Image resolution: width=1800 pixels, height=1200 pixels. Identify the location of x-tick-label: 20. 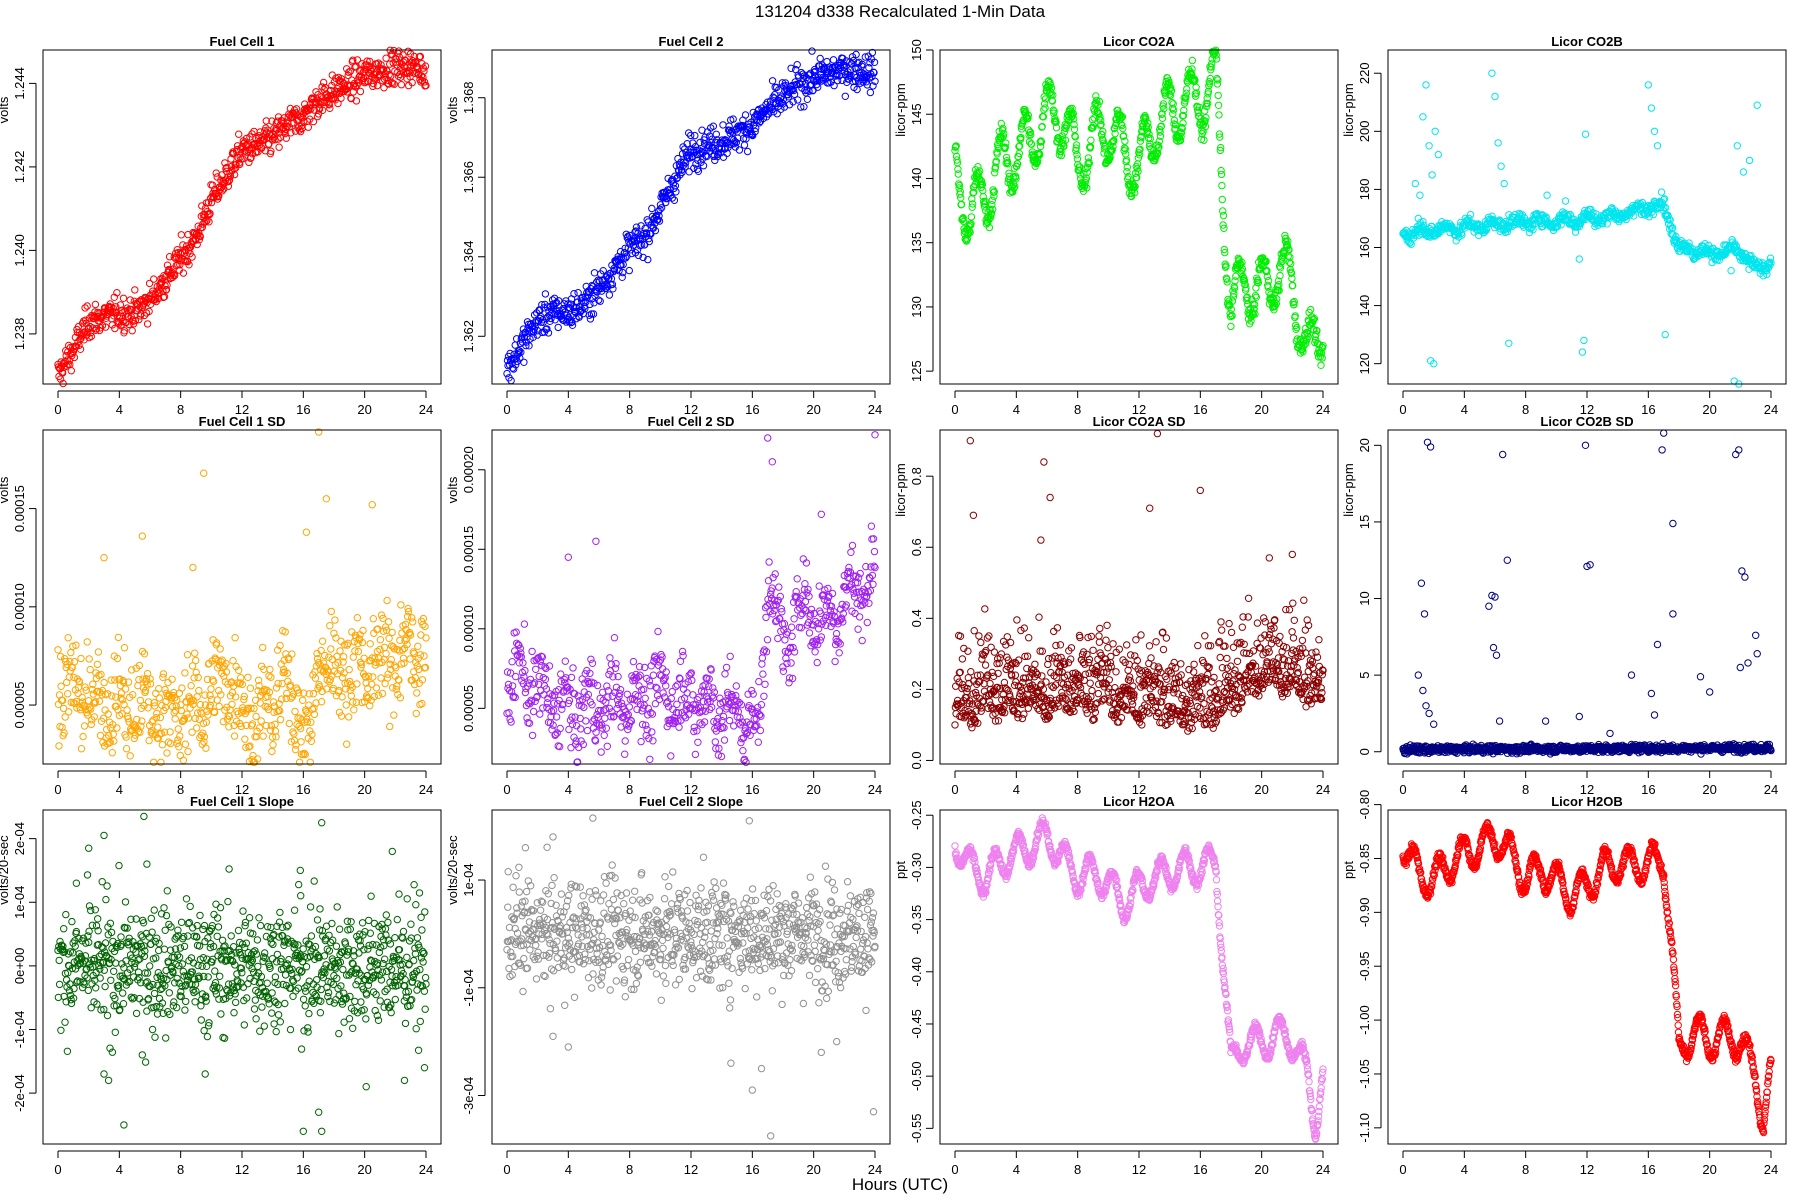
(813, 789).